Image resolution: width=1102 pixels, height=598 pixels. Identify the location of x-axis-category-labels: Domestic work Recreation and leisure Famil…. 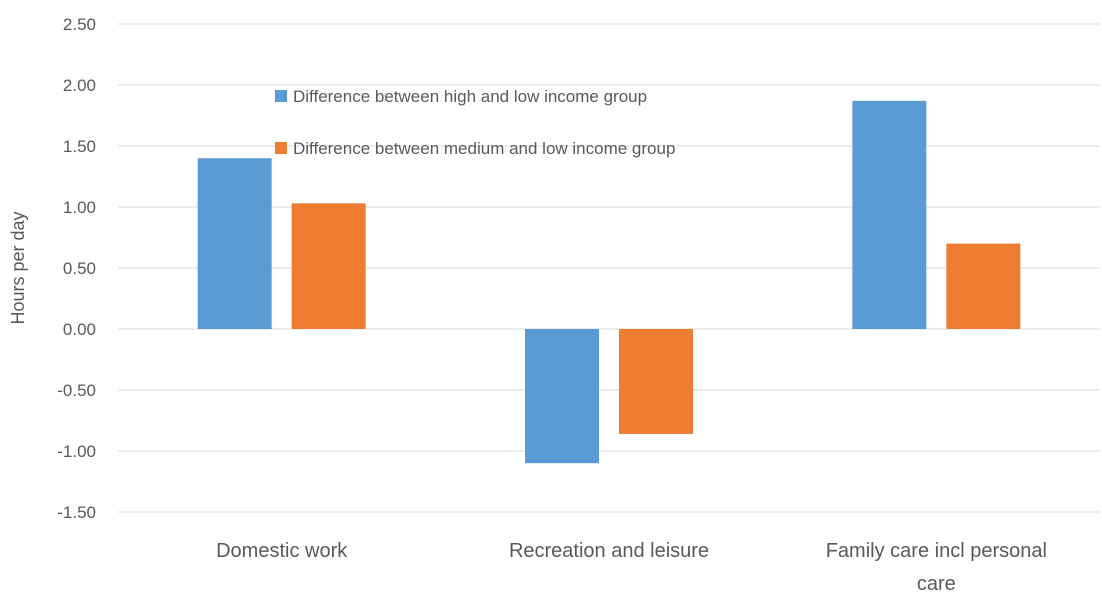
(631, 567).